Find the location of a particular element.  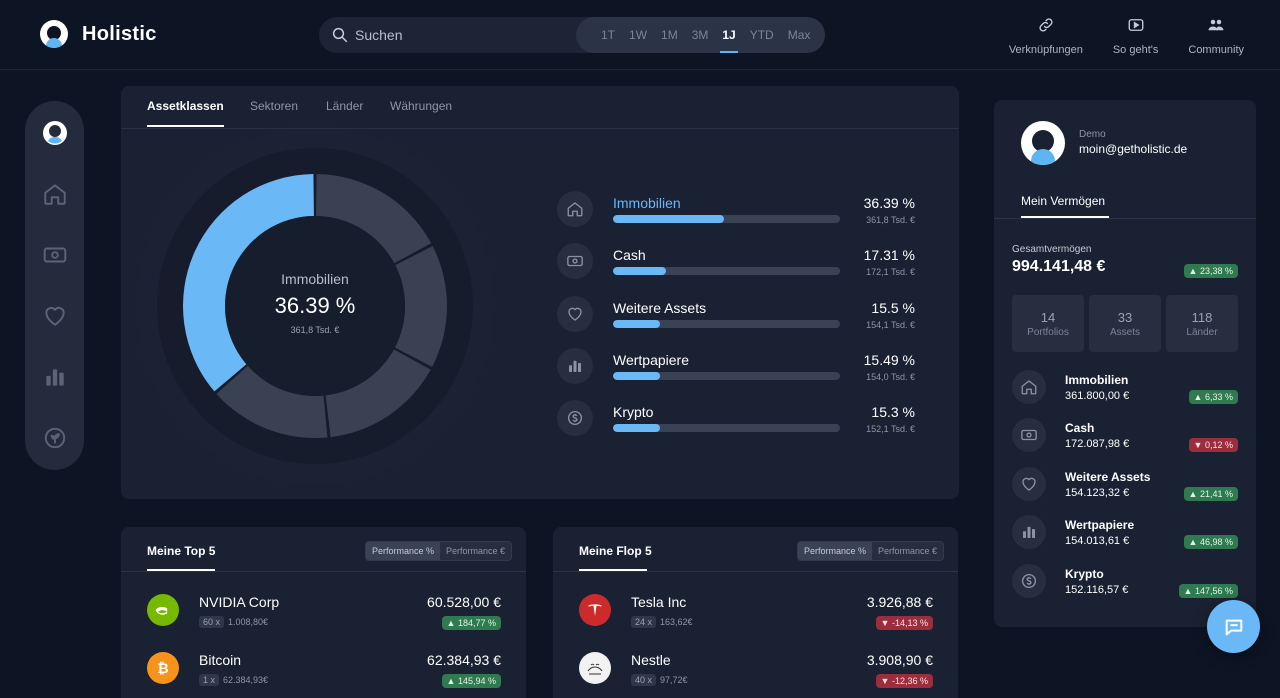

asset-name: Weitere Assets is located at coordinates (660, 308).